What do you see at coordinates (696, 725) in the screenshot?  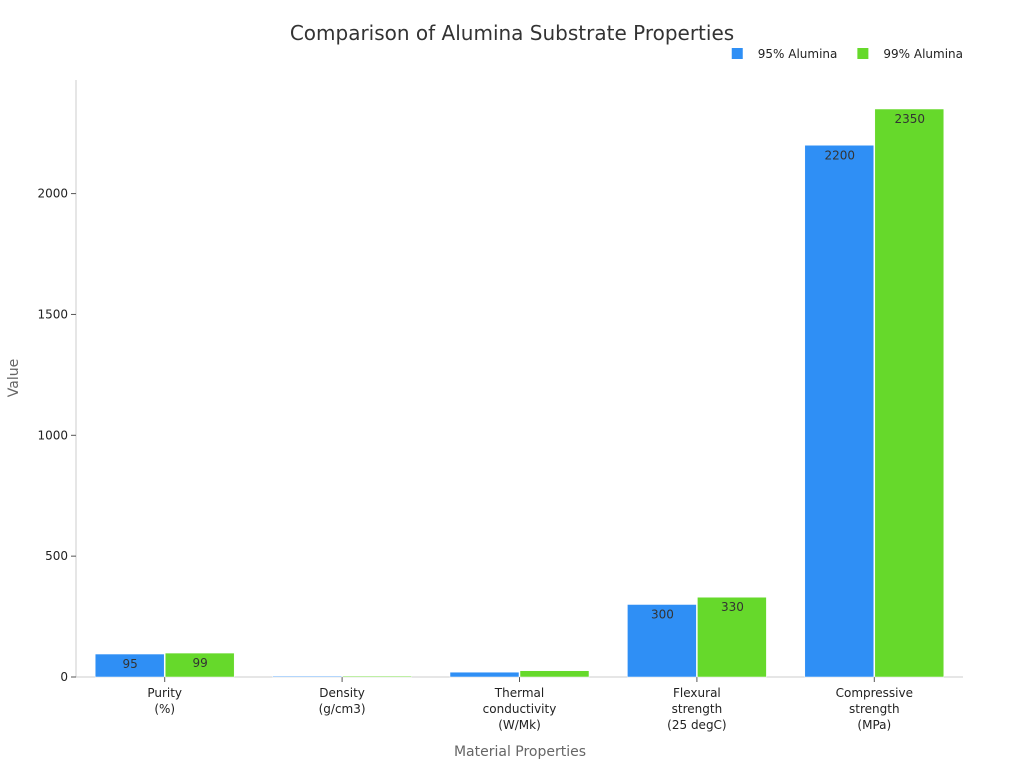 I see `x-tick-label-line: (25 degC)` at bounding box center [696, 725].